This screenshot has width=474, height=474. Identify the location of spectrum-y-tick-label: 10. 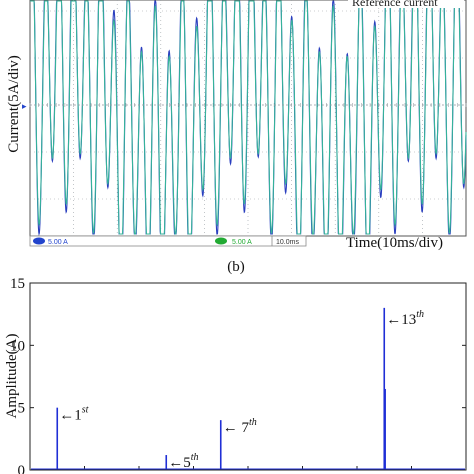
(17, 346).